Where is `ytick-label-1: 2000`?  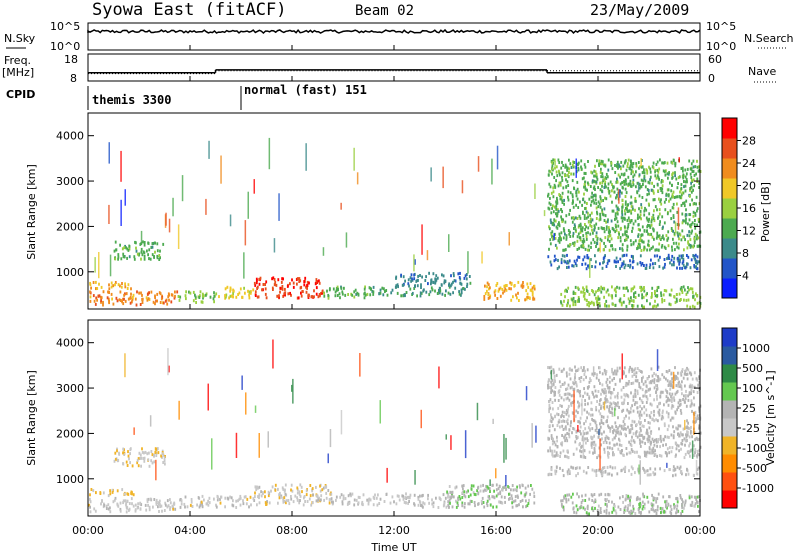
ytick-label-1: 2000 is located at coordinates (70, 226).